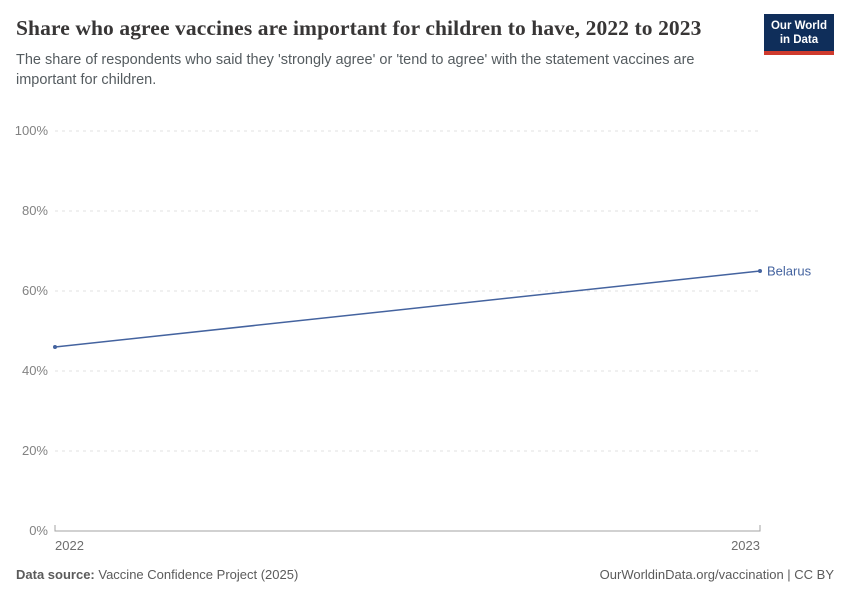 The width and height of the screenshot is (850, 600). What do you see at coordinates (407, 528) in the screenshot?
I see `x-axis-line` at bounding box center [407, 528].